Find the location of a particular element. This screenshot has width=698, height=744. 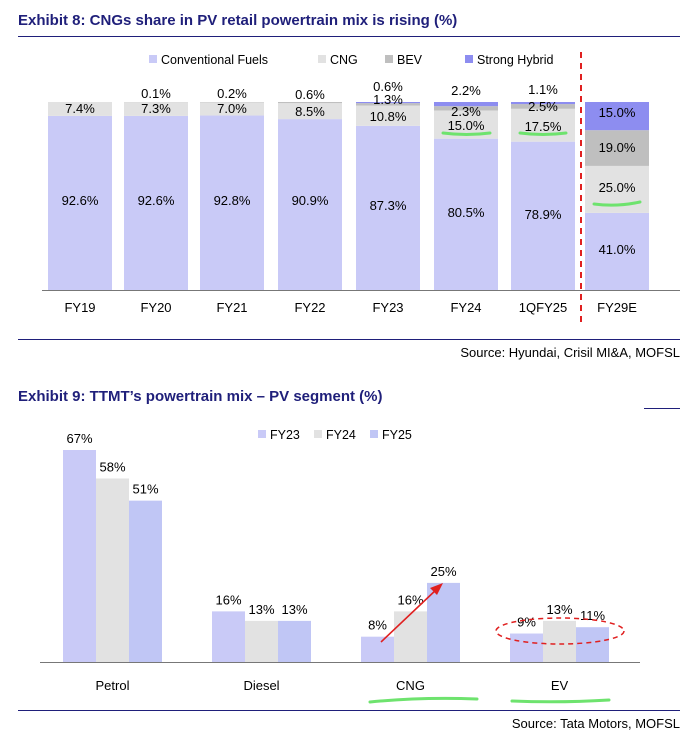

x-tick-label: EV is located at coordinates (560, 685).